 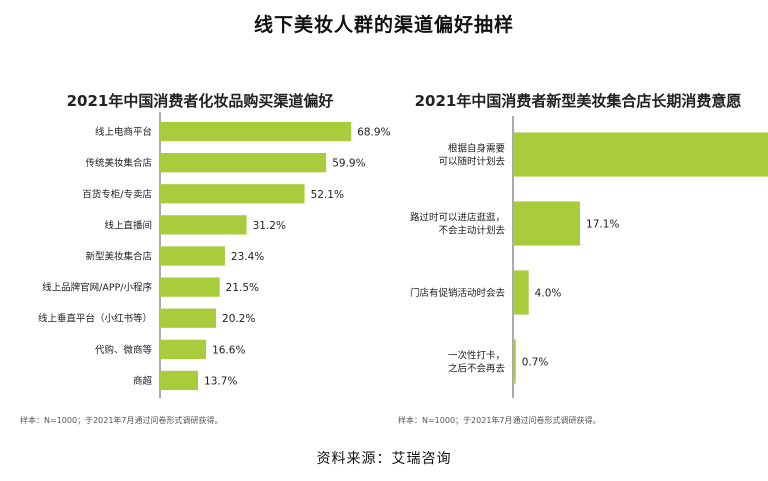 What do you see at coordinates (247, 257) in the screenshot?
I see `left-value-label: 23.4%` at bounding box center [247, 257].